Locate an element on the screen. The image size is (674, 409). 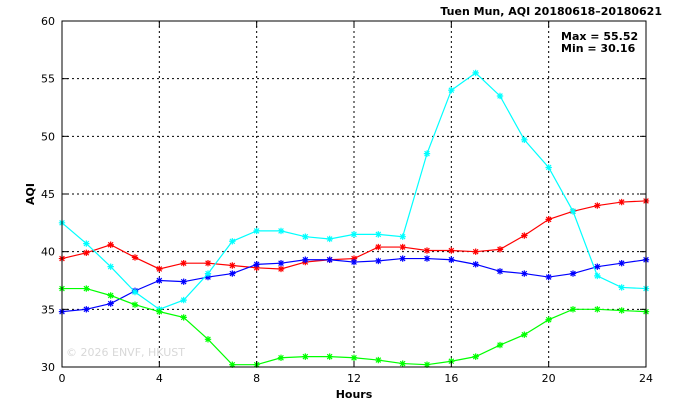
x-tick-label: 24 is located at coordinates (646, 378).